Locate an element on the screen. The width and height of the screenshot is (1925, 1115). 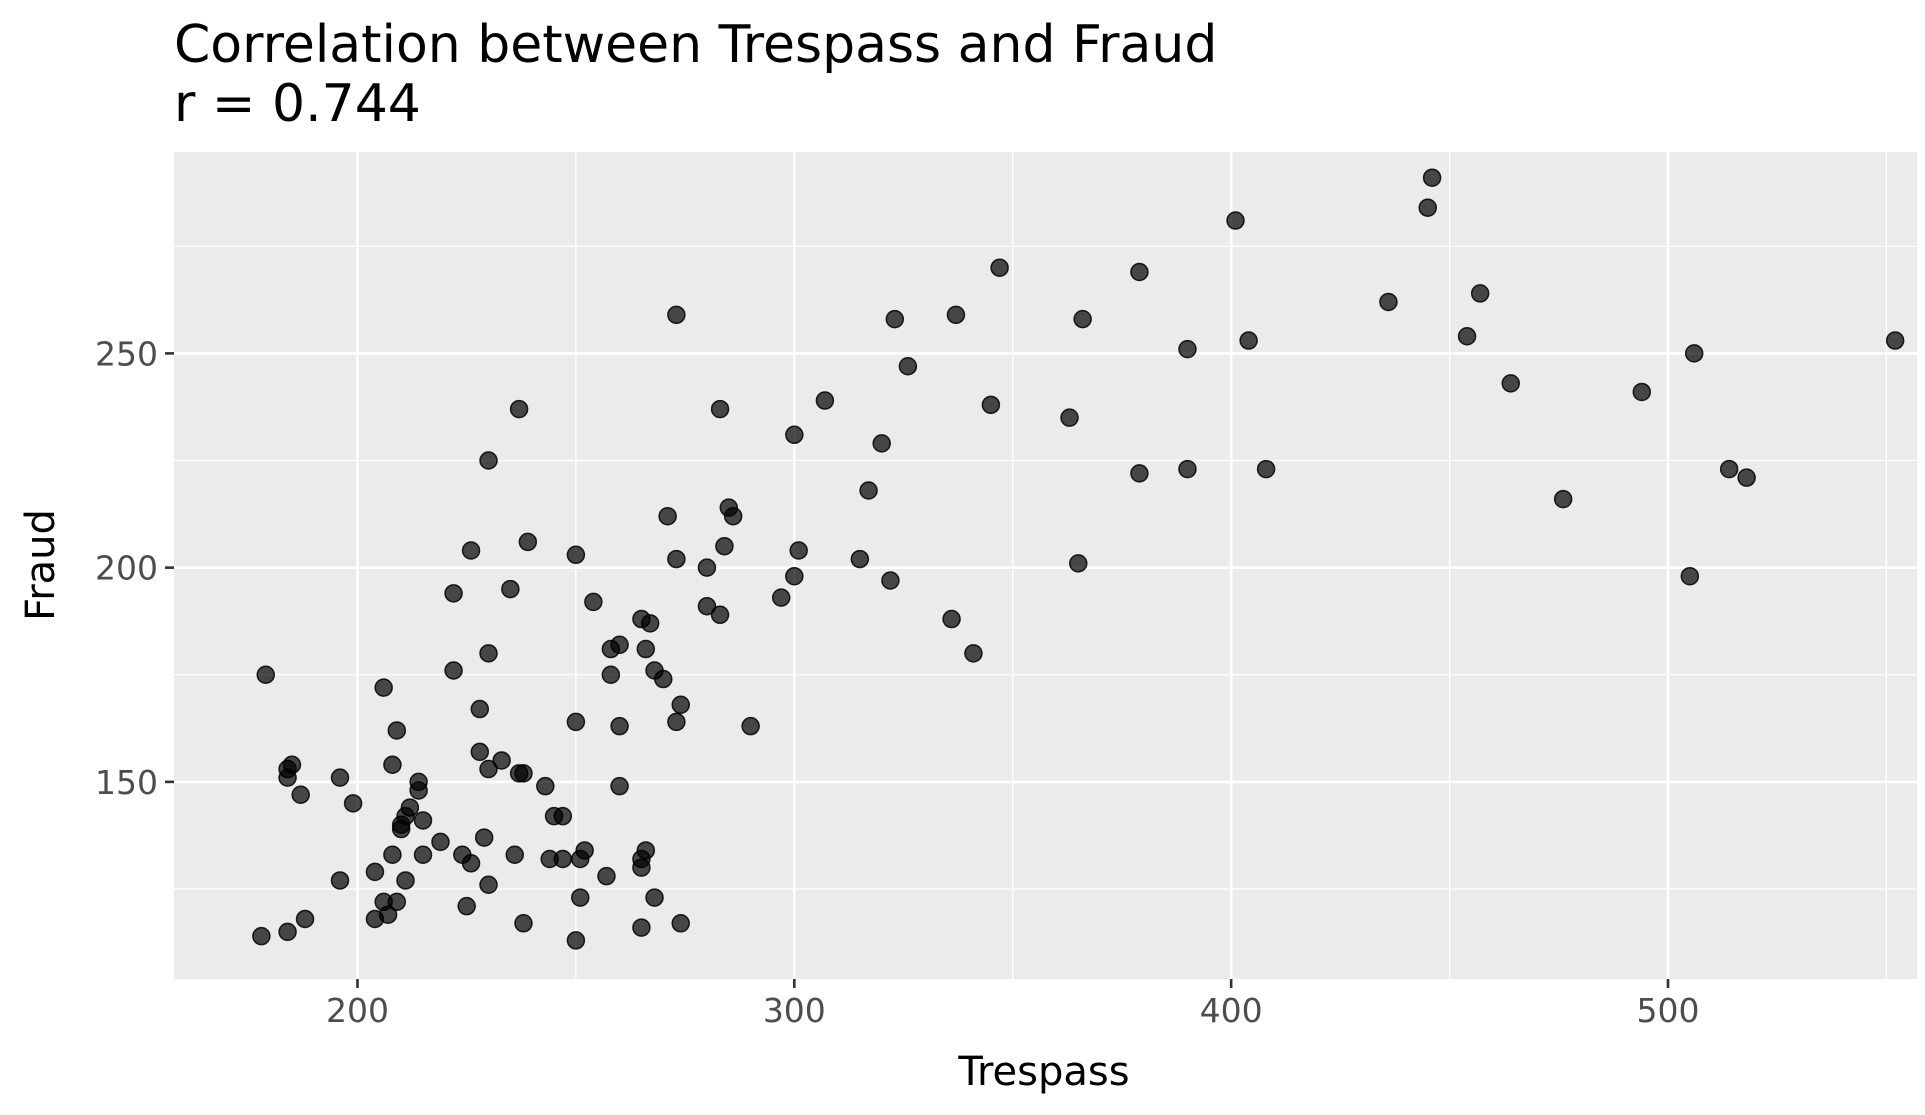
x-tick-label: 400 is located at coordinates (1231, 1010).